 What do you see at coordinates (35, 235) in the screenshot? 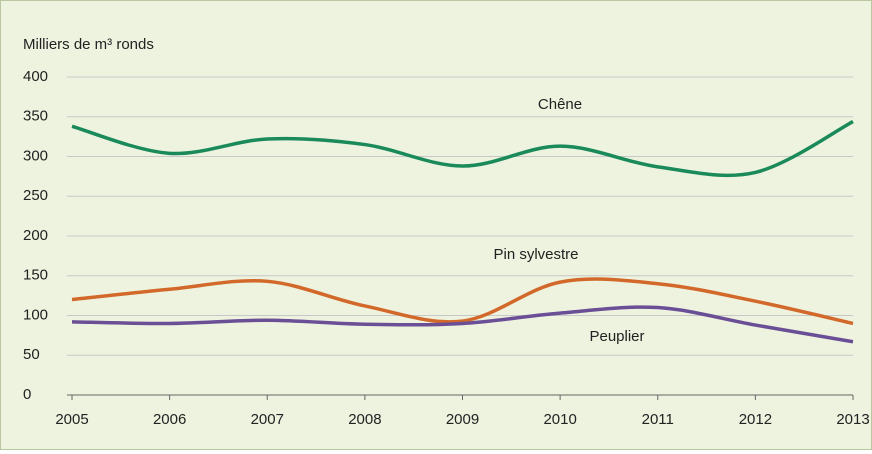
I see `y-tick-label: 200` at bounding box center [35, 235].